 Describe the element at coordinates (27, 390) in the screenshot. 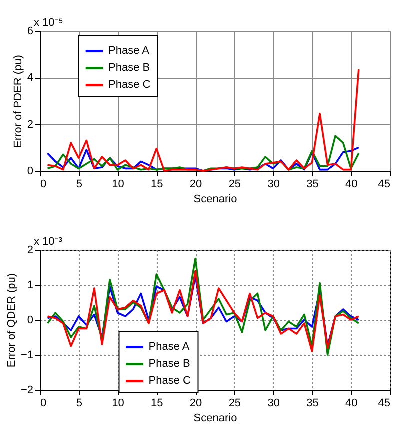

I see `y-tick-label: −2` at that location.